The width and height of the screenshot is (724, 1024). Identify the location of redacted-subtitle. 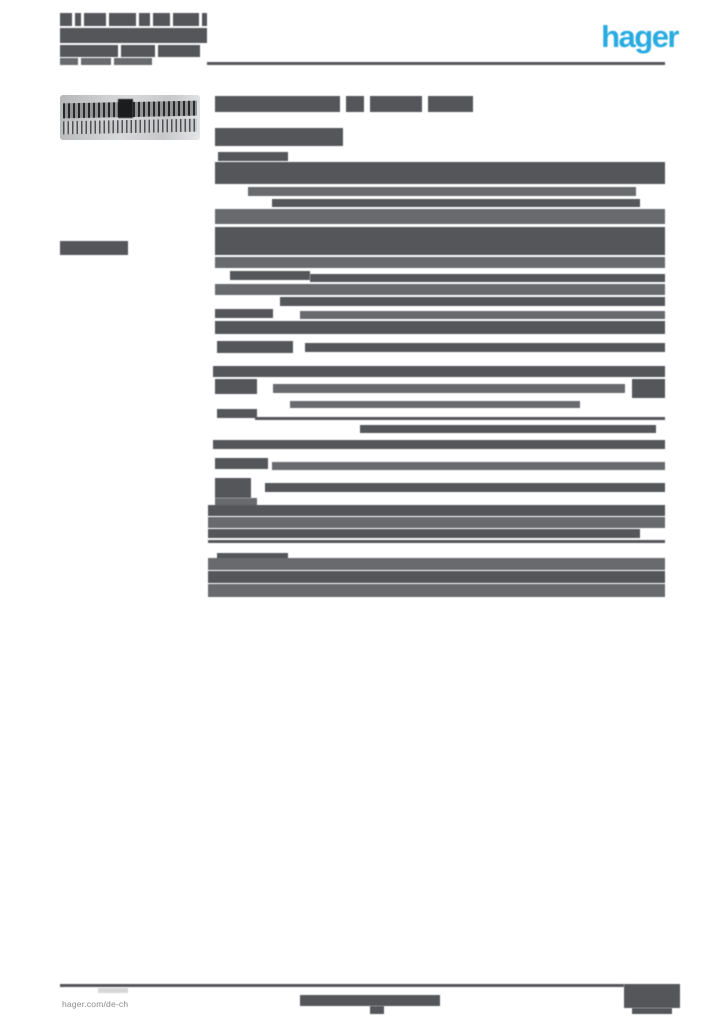
(279, 137).